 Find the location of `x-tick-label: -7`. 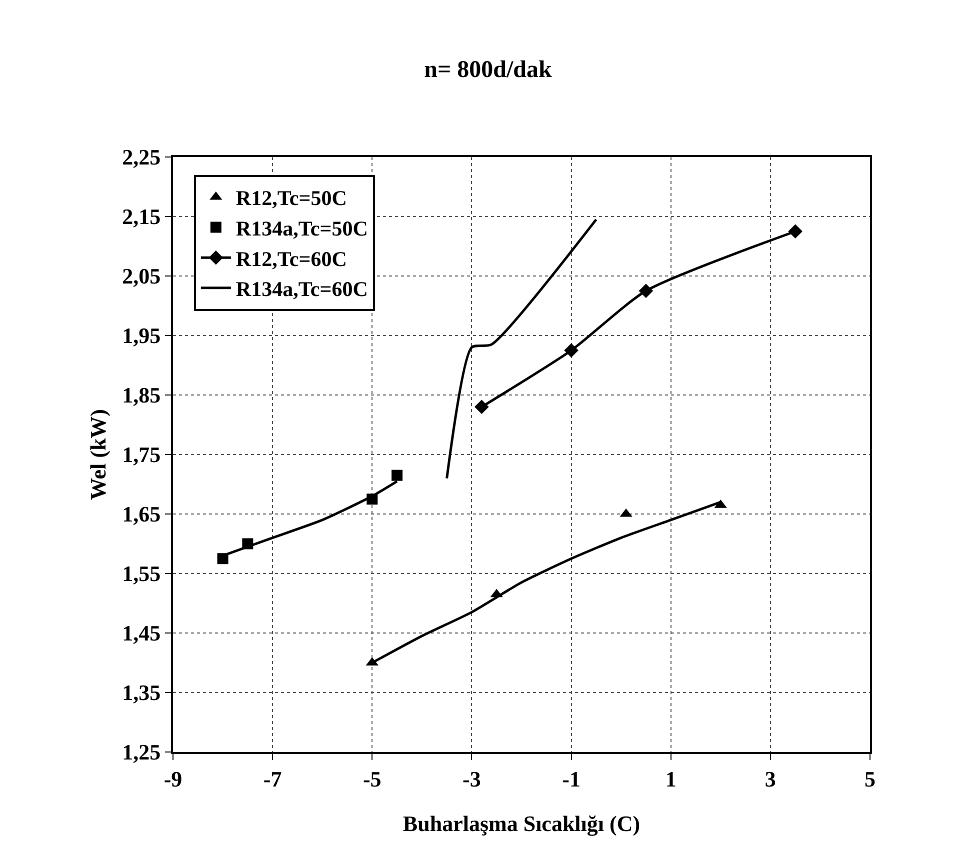

x-tick-label: -7 is located at coordinates (272, 779).